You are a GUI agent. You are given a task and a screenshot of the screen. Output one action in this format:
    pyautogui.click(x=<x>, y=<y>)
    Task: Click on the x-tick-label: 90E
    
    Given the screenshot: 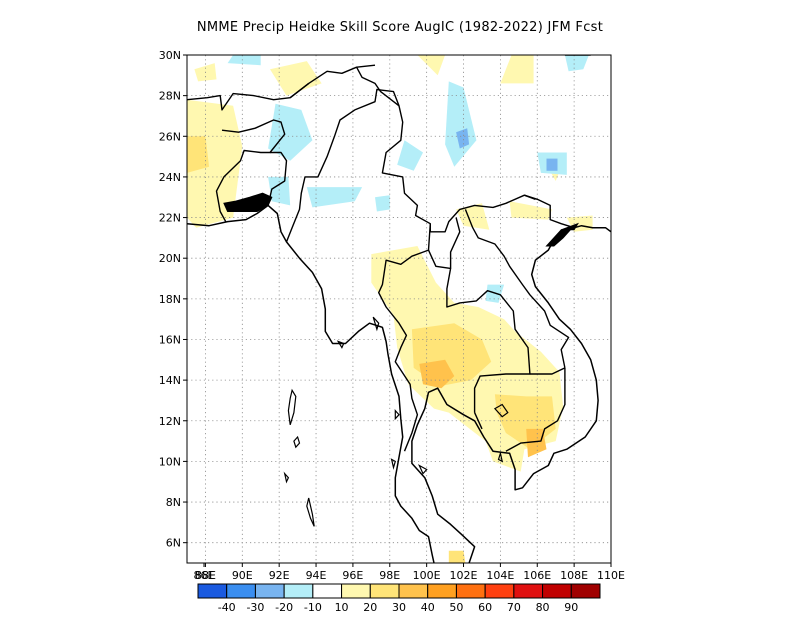 What is the action you would take?
    pyautogui.click(x=242, y=575)
    